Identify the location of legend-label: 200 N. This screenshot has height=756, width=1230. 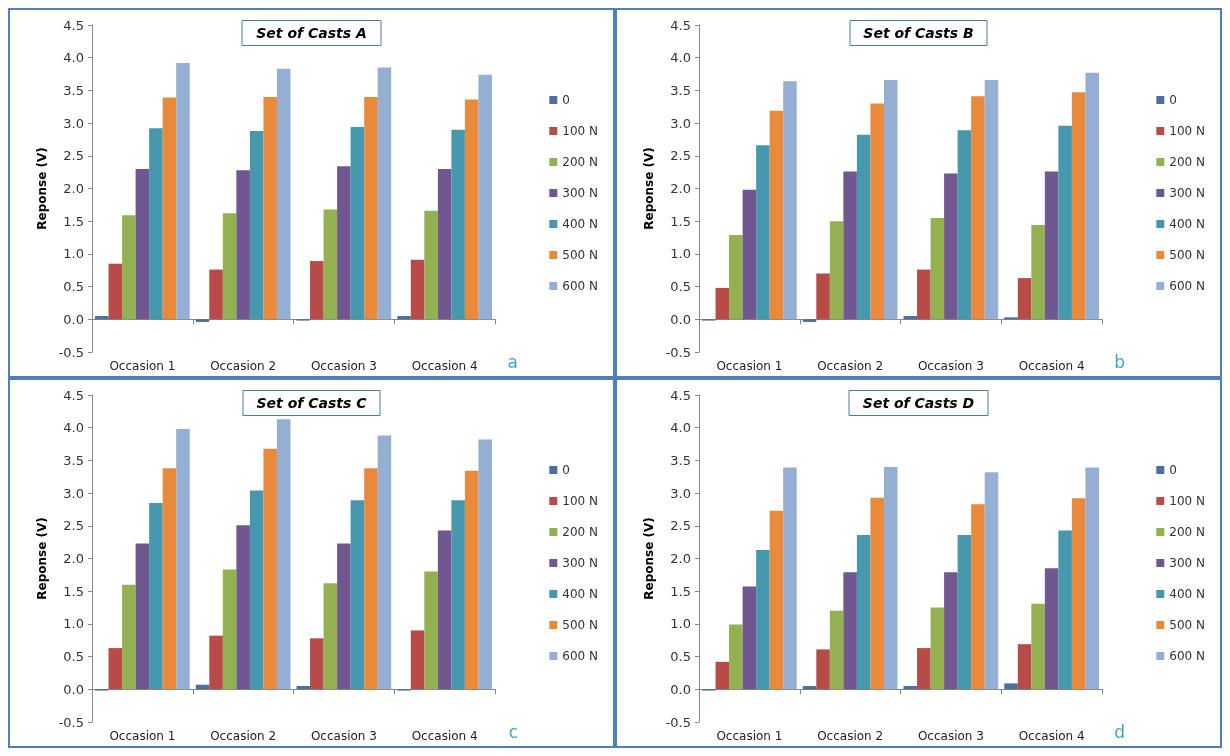
(1187, 162).